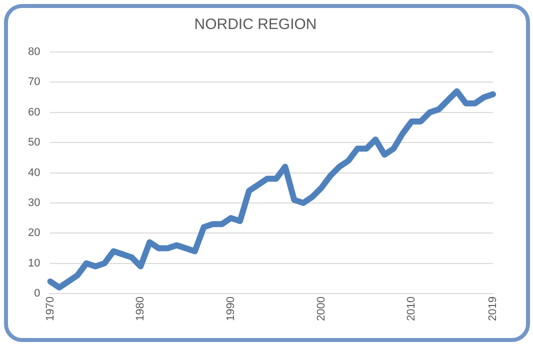 Image resolution: width=533 pixels, height=346 pixels. What do you see at coordinates (412, 309) in the screenshot?
I see `x-tick-label: 2010` at bounding box center [412, 309].